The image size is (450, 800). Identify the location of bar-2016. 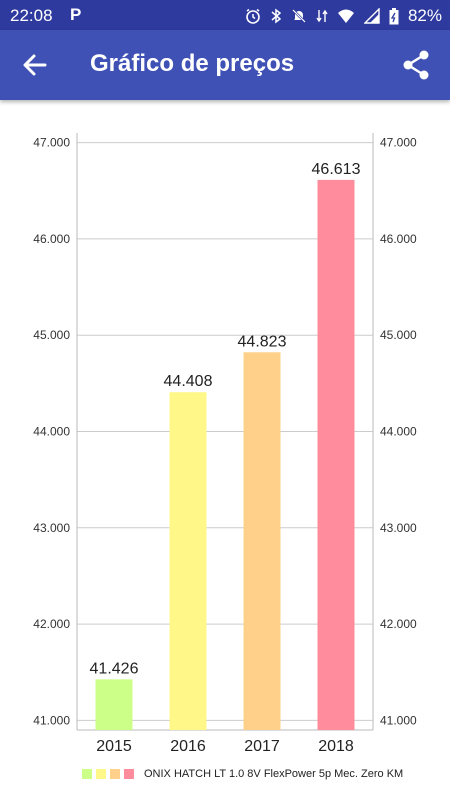
(188, 561).